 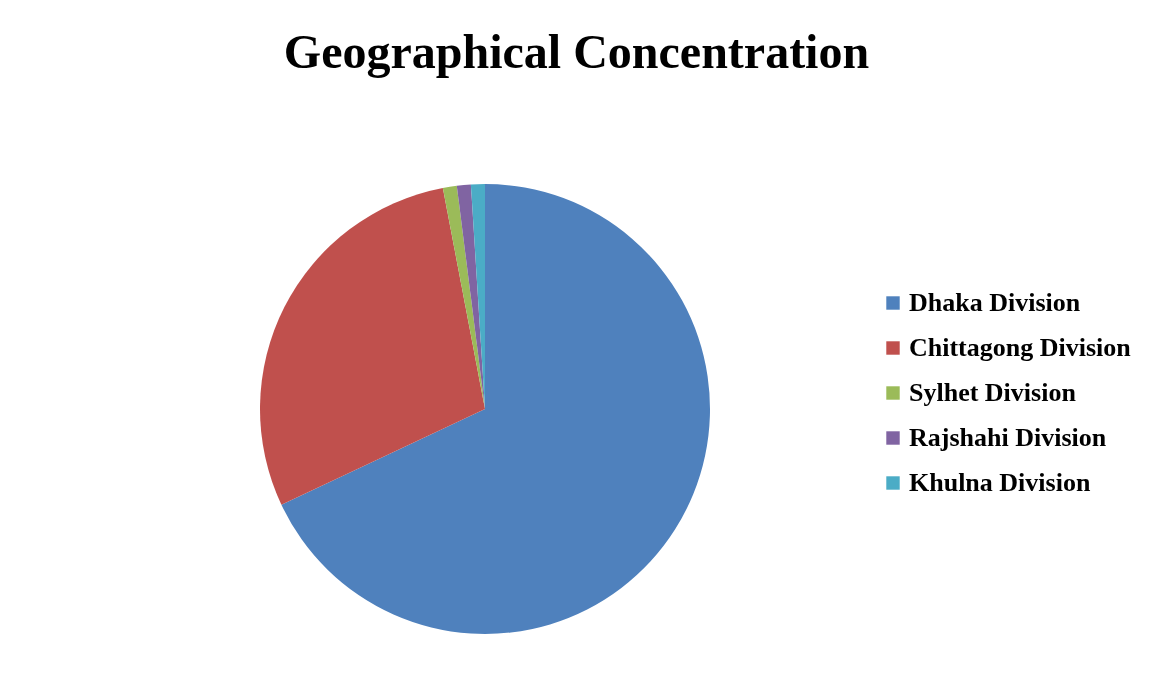 What do you see at coordinates (993, 392) in the screenshot?
I see `legend-label: Sylhet Division` at bounding box center [993, 392].